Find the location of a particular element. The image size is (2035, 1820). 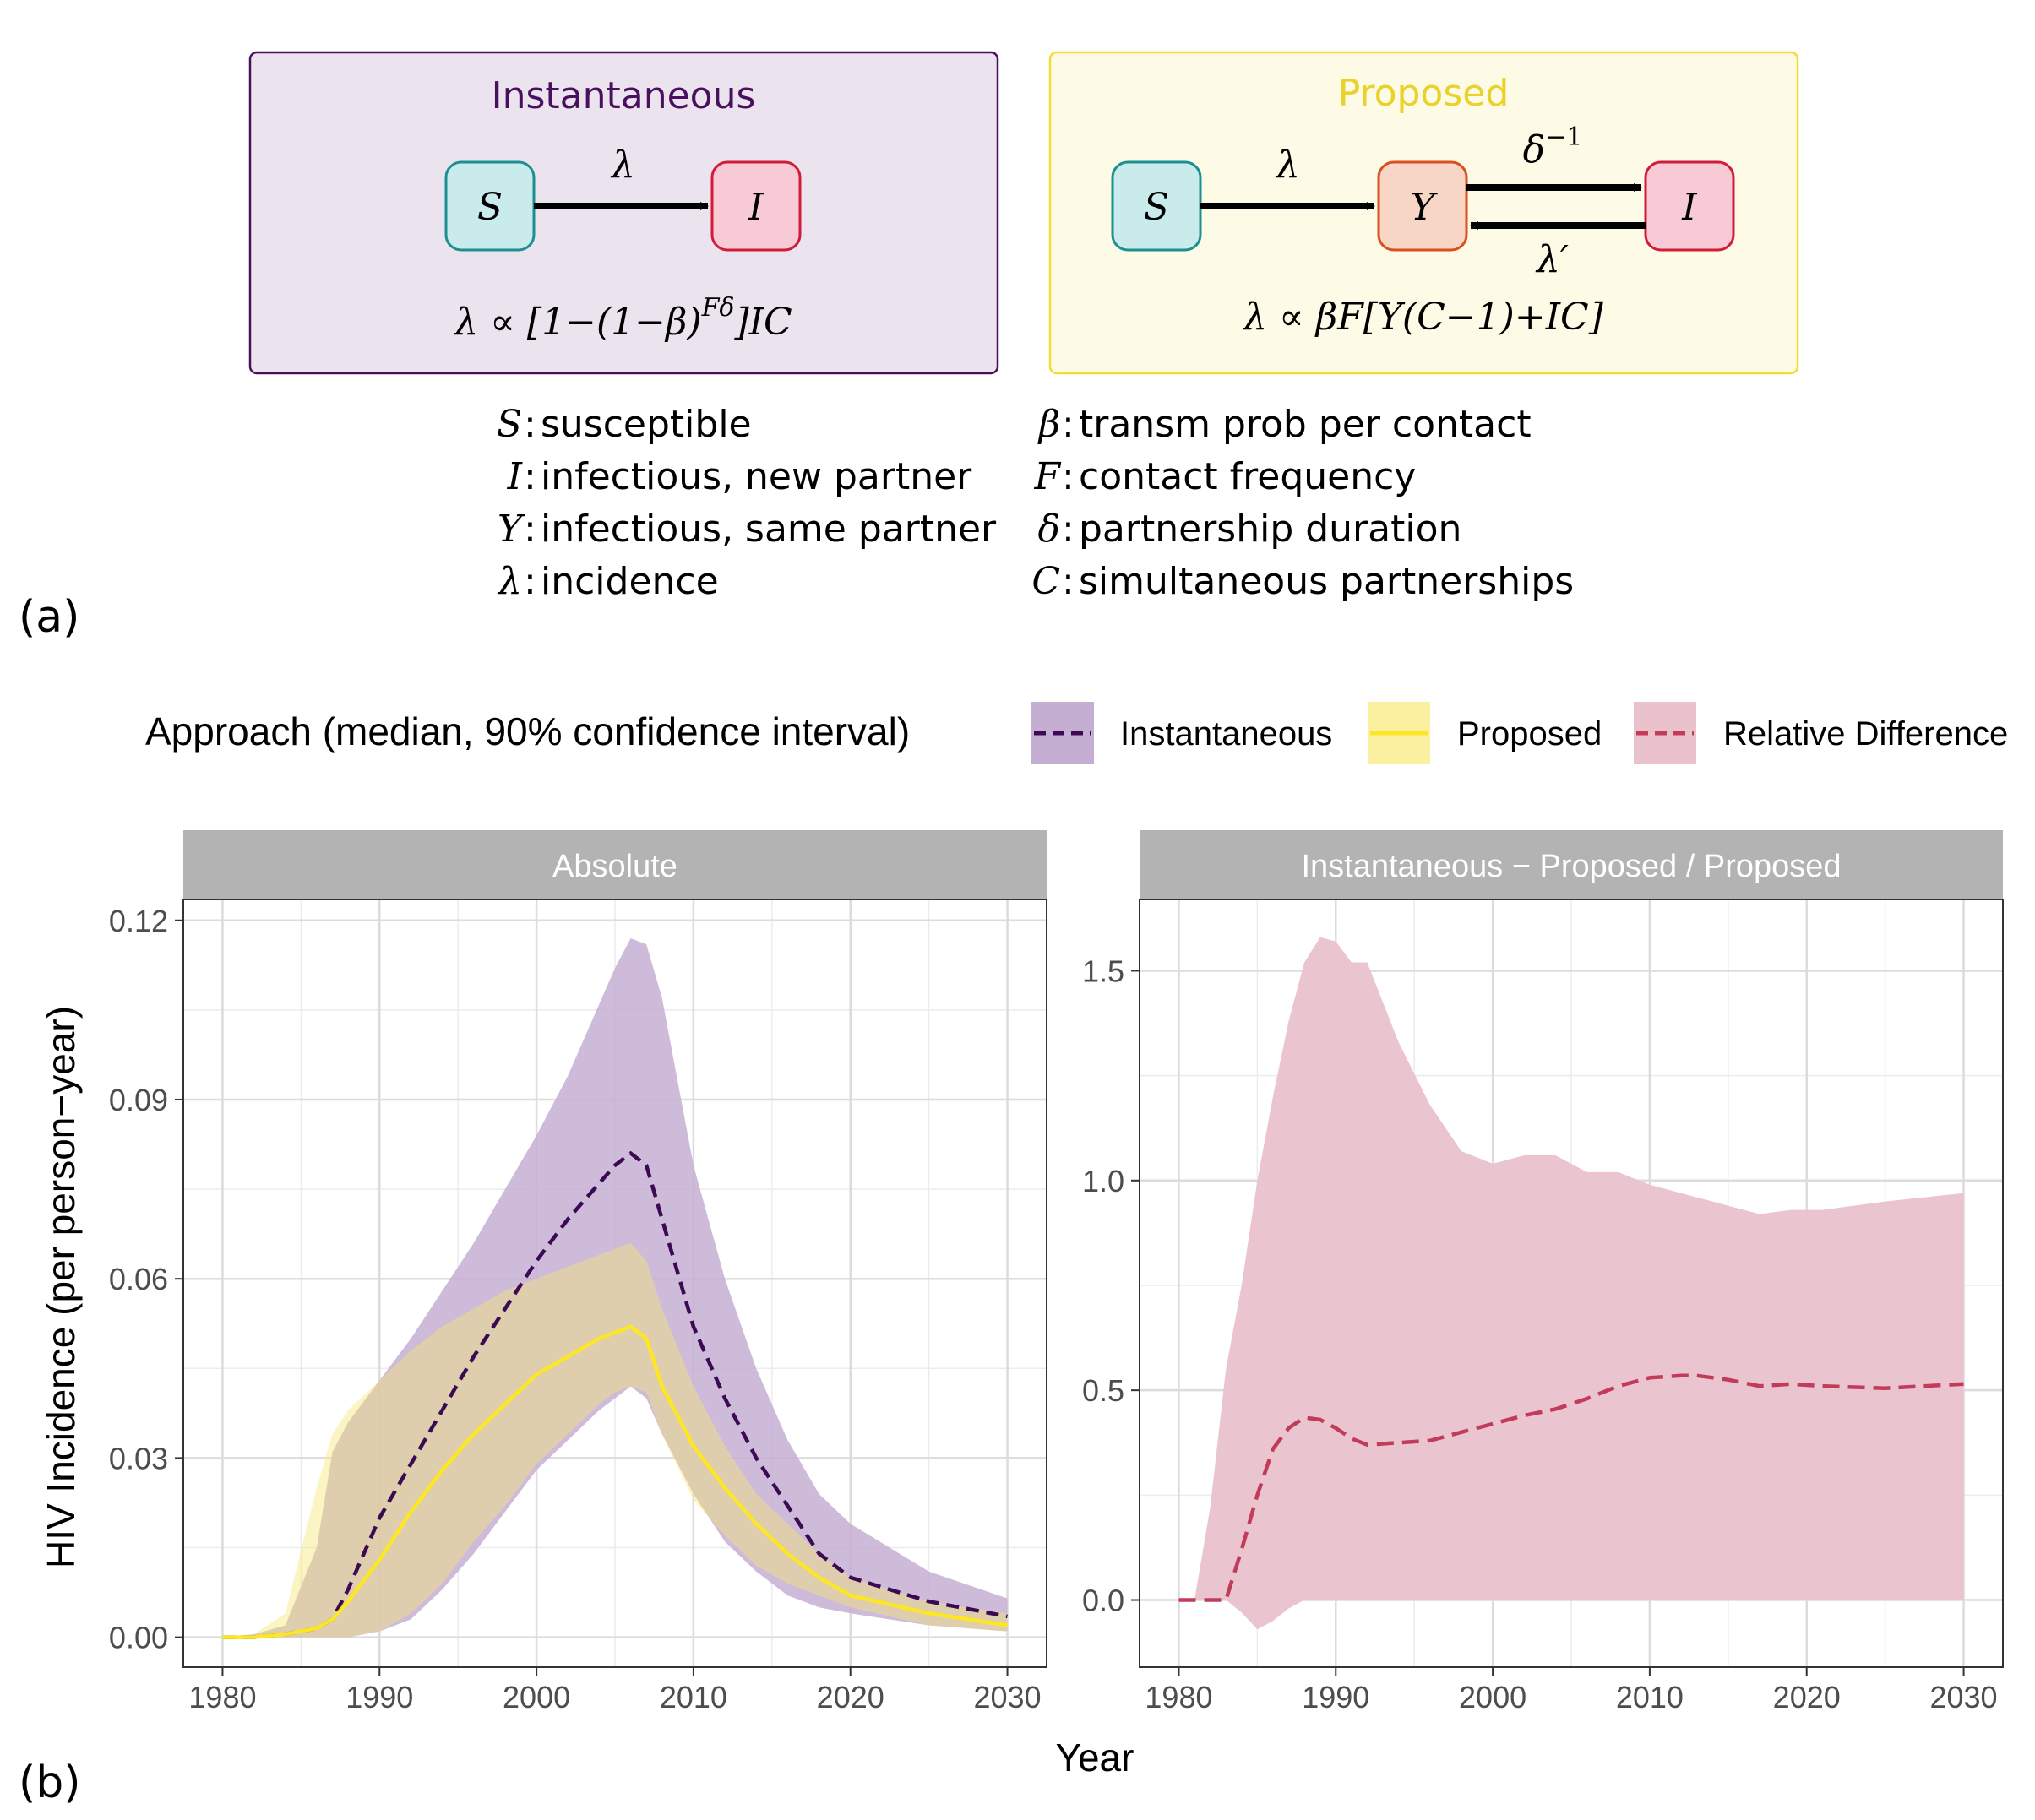

proposed-confidence-band is located at coordinates (615, 1440).